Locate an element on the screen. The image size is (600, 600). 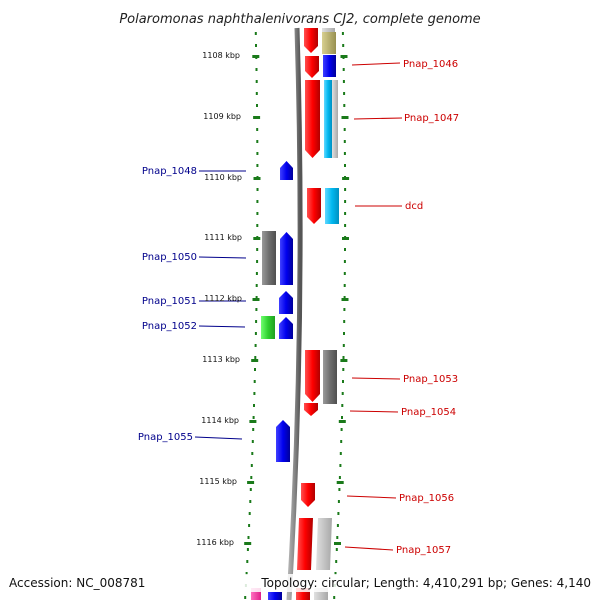
gene-label: Pnap_1051 is located at coordinates (169, 301).